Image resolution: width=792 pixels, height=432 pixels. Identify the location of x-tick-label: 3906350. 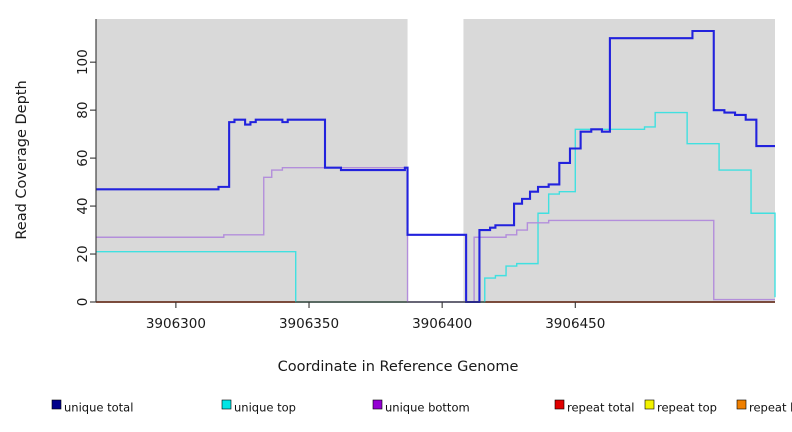
(309, 324).